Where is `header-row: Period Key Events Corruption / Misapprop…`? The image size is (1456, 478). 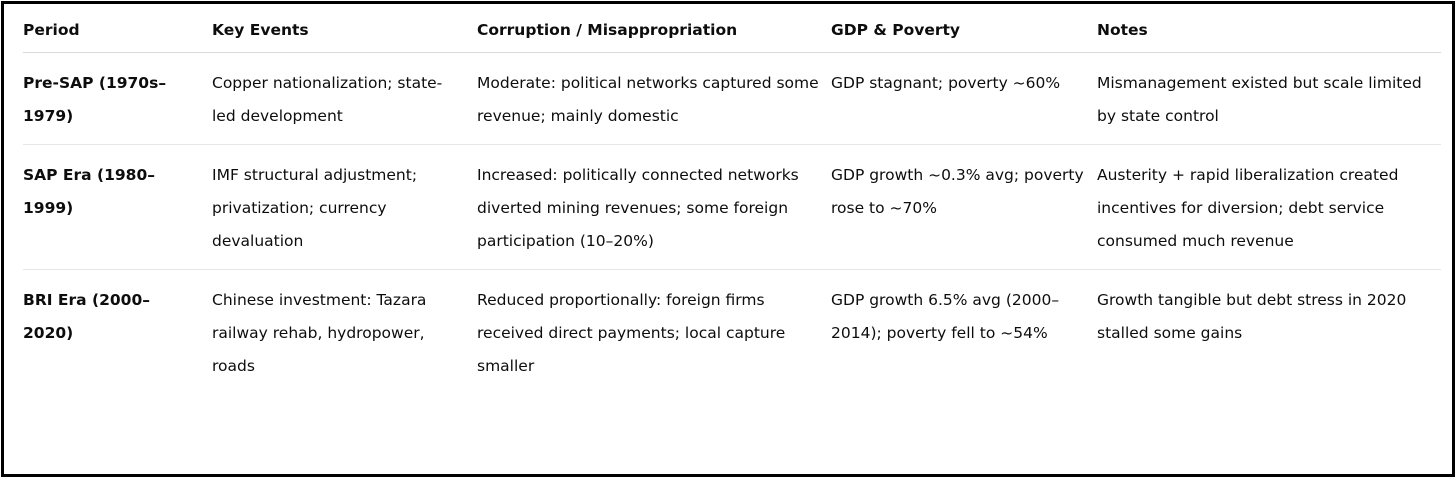
header-row: Period Key Events Corruption / Misapprop… is located at coordinates (732, 30).